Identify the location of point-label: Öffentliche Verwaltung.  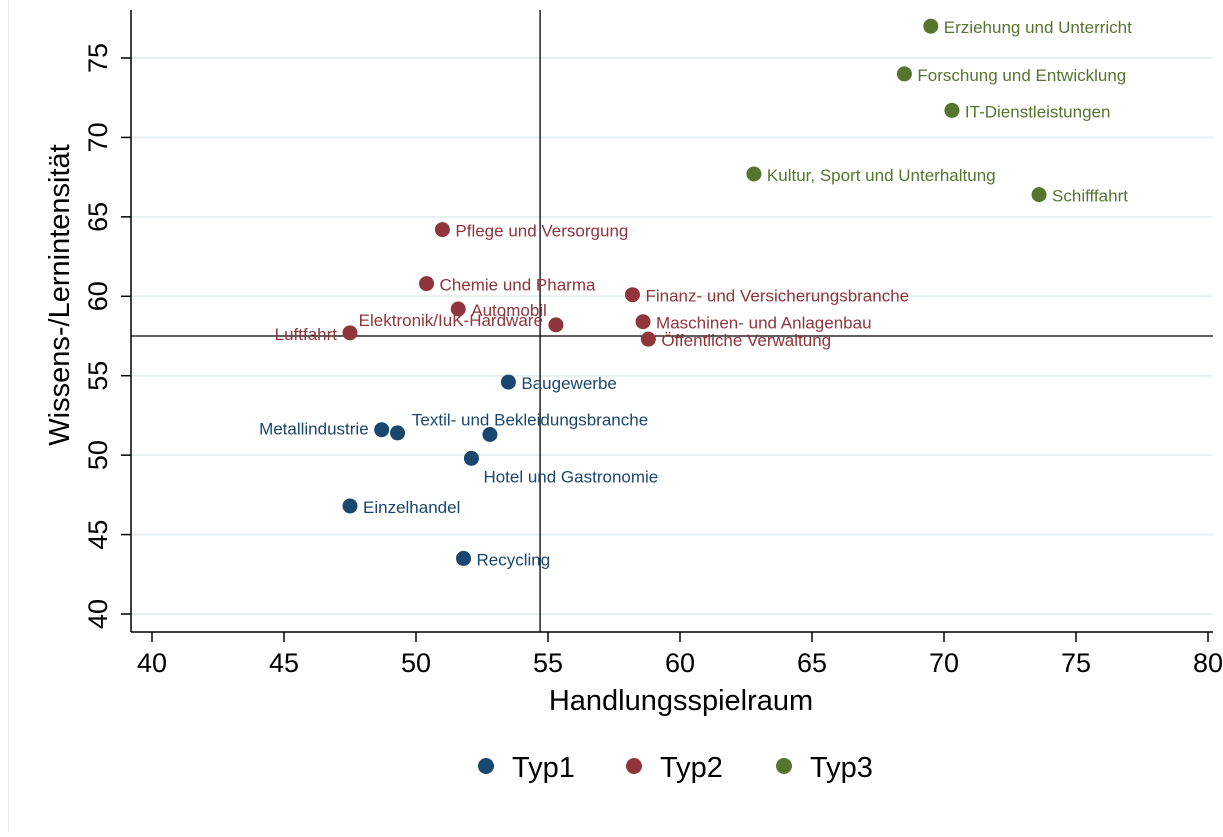
(746, 340).